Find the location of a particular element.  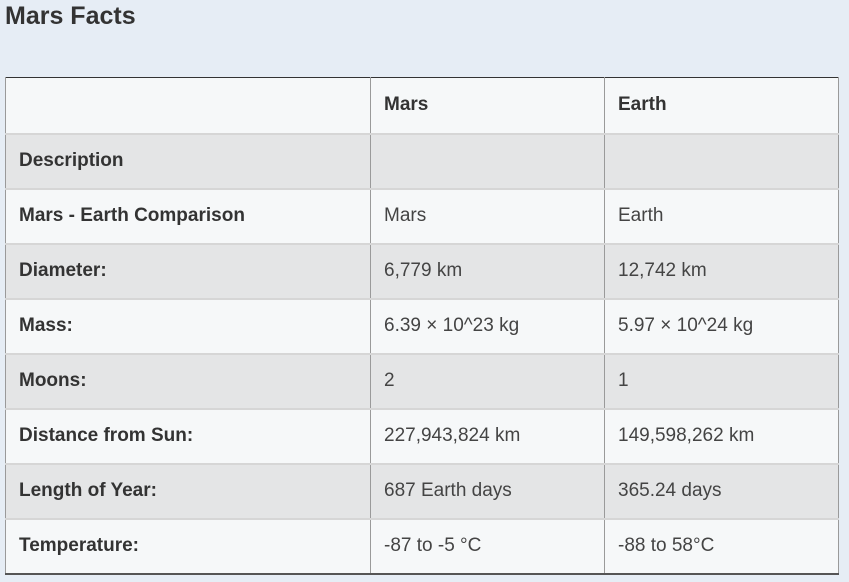

row-label: Temperature: is located at coordinates (188, 545).